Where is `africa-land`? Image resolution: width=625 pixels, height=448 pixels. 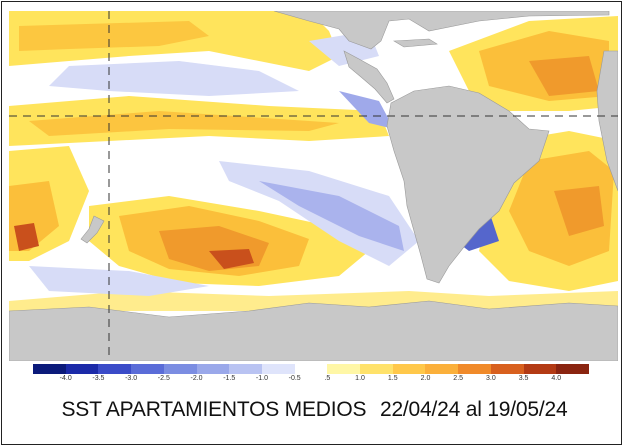 africa-land is located at coordinates (607, 121).